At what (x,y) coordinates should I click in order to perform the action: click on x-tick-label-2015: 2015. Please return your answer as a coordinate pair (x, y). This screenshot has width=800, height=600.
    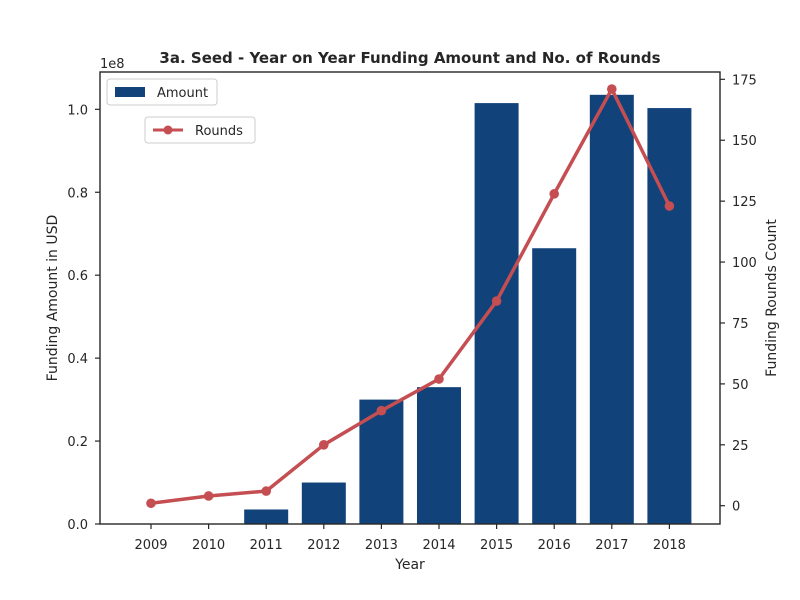
    Looking at the image, I should click on (496, 545).